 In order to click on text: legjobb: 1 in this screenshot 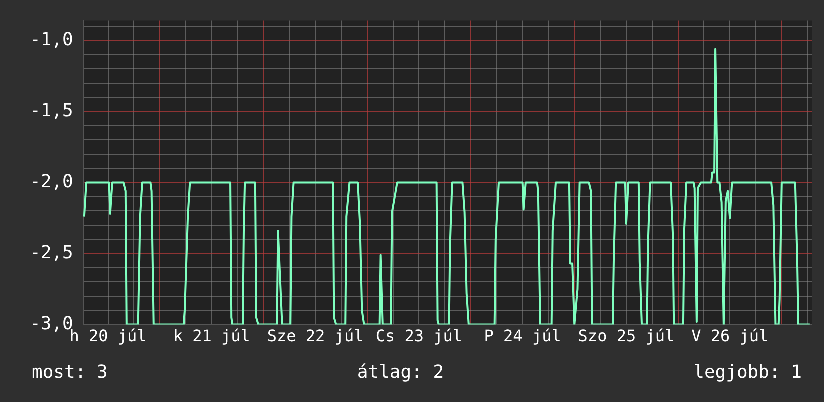, I will do `click(748, 372)`.